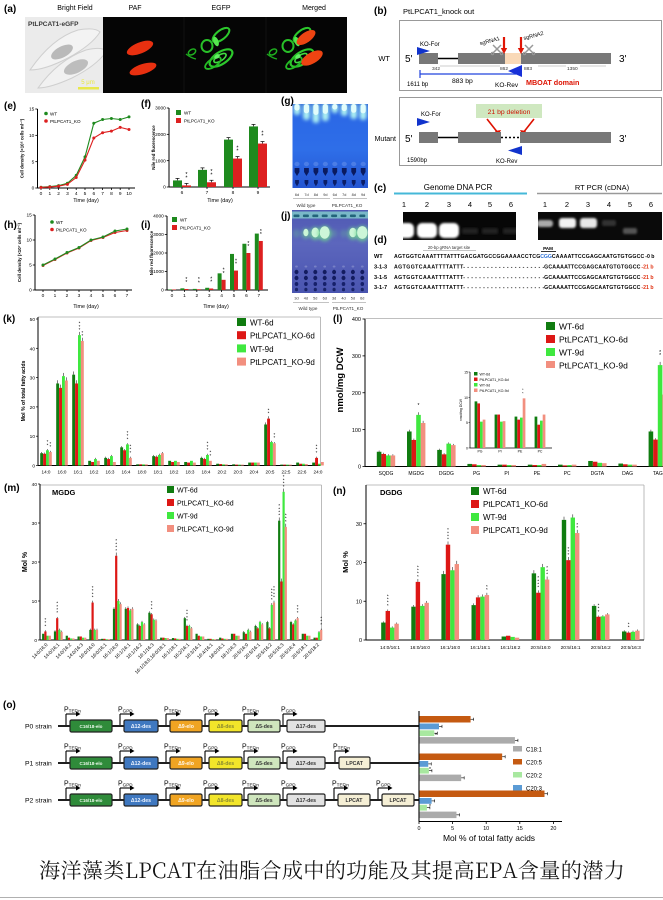 This screenshot has height=900, width=663. Describe the element at coordinates (38, 801) in the screenshot. I see `svg-text: P2 strain` at that location.